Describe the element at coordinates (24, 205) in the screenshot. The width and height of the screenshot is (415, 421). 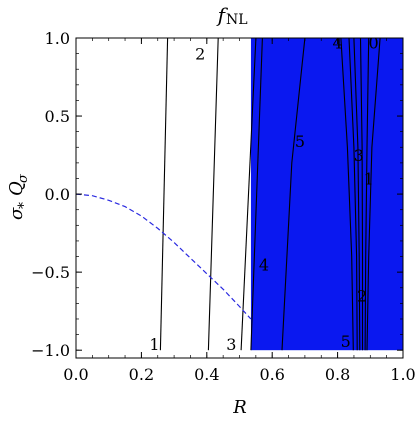
I see `y-axis-title-star: *` at that location.